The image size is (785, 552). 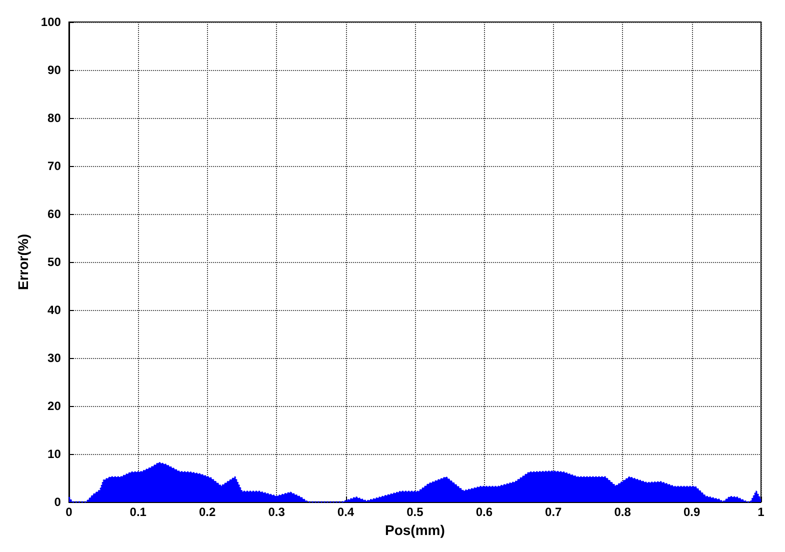 What do you see at coordinates (55, 454) in the screenshot?
I see `y-tick-label: 10` at bounding box center [55, 454].